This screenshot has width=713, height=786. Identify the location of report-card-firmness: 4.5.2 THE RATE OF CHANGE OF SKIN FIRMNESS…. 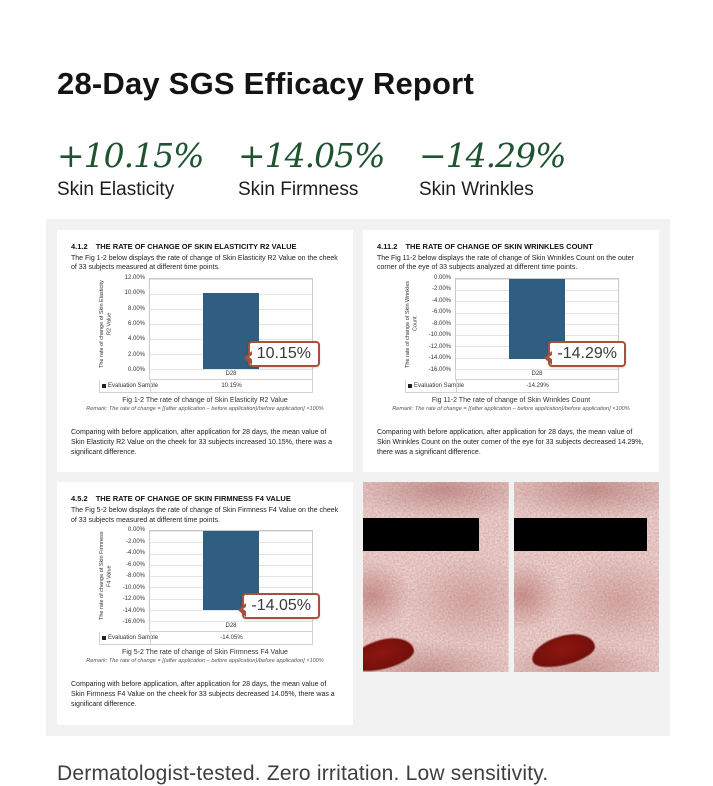
(205, 603).